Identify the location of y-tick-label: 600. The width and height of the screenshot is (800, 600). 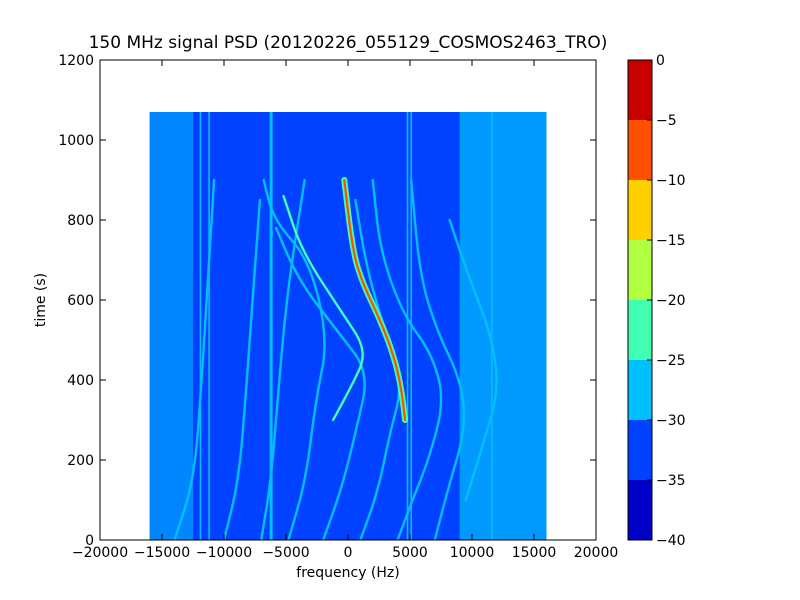
(80, 301).